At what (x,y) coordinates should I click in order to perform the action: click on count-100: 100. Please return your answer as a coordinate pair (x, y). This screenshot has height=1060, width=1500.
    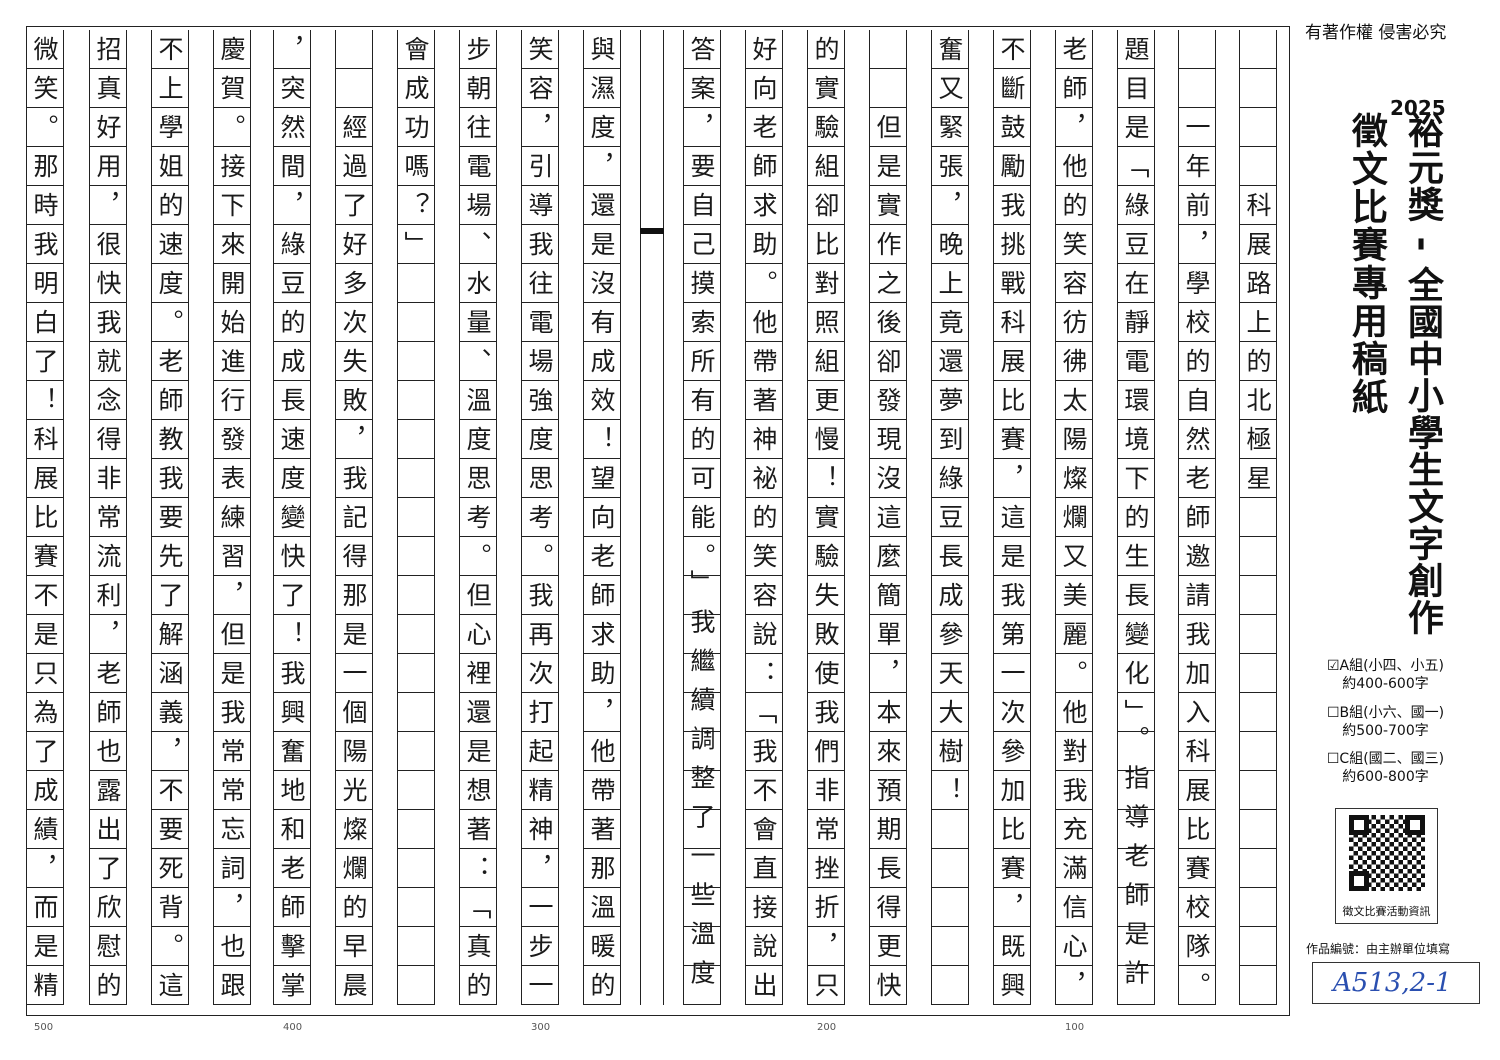
    Looking at the image, I should click on (1075, 1027).